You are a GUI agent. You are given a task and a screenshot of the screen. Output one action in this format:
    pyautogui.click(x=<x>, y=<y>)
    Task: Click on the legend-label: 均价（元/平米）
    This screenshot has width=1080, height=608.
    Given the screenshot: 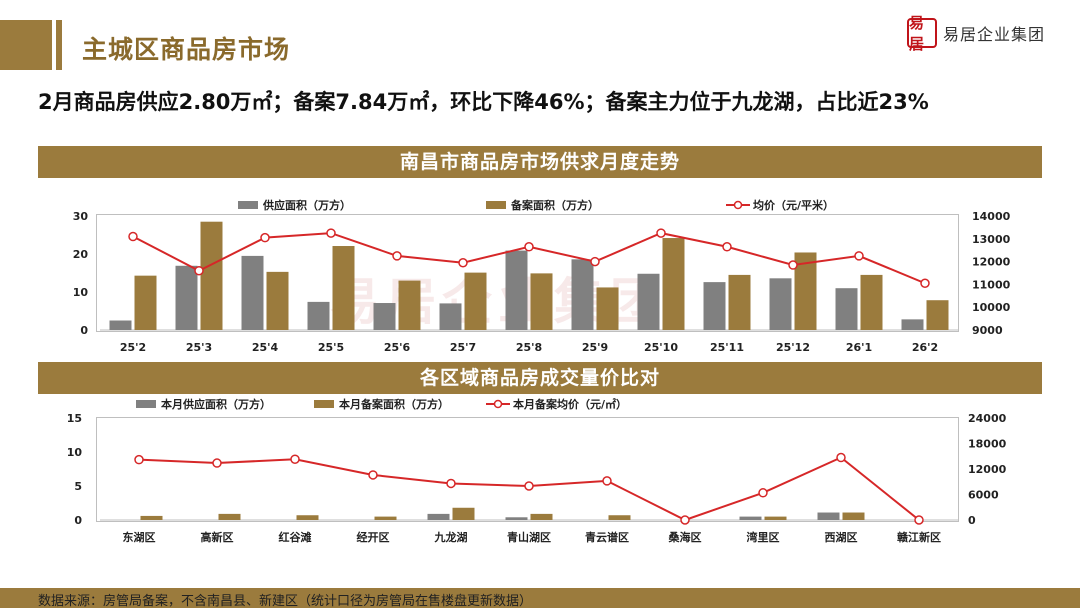 What is the action you would take?
    pyautogui.click(x=793, y=205)
    